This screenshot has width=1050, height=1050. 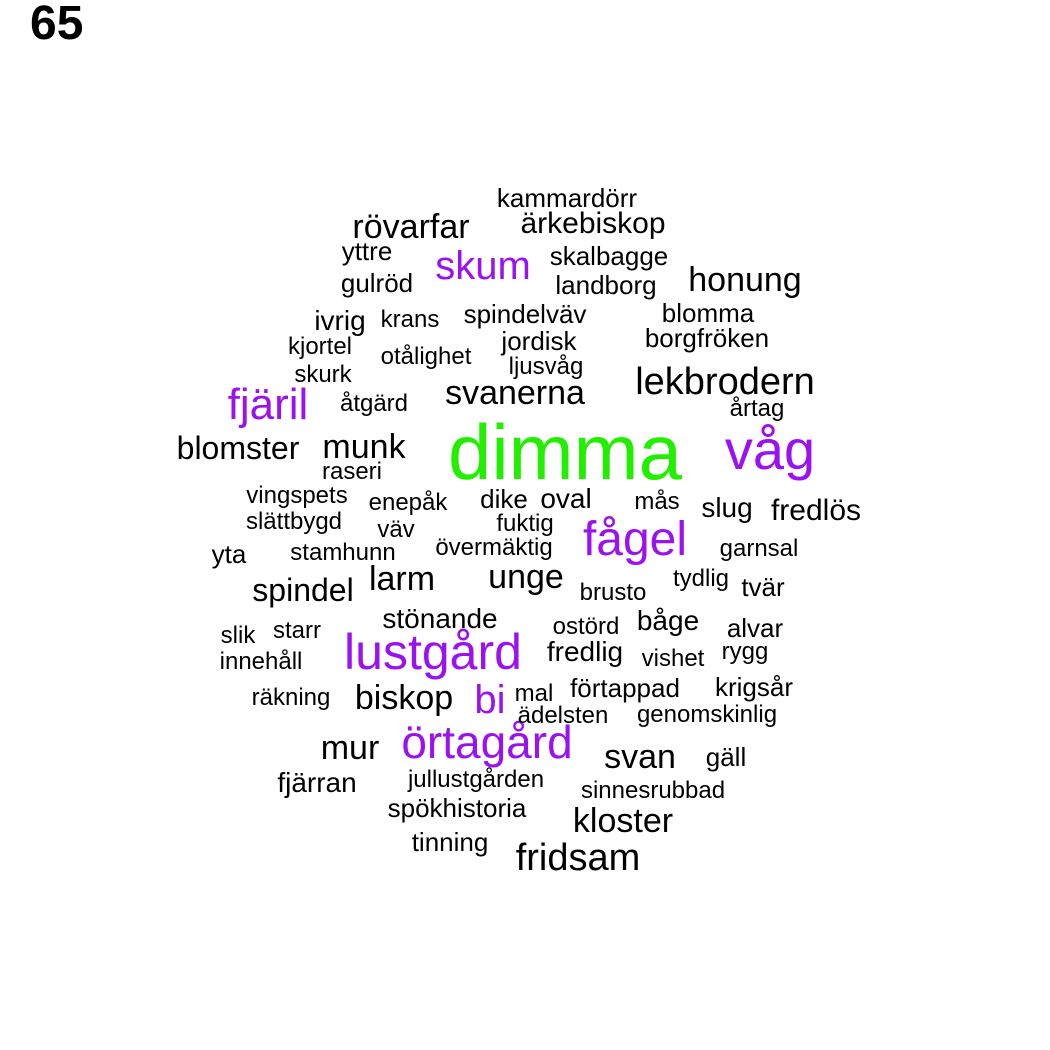 I want to click on word-26: kammardörr, so click(x=567, y=198).